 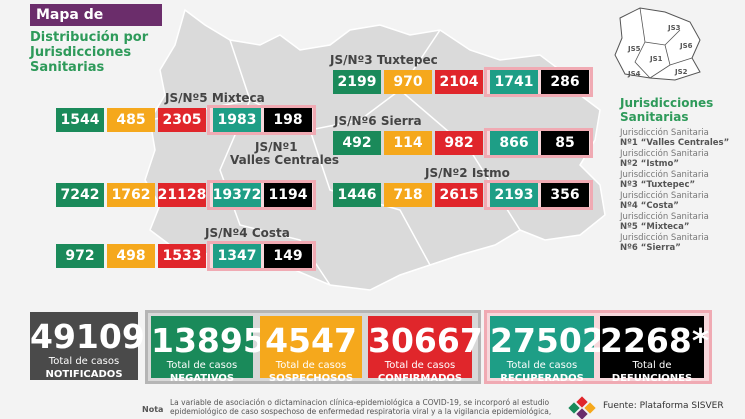 What do you see at coordinates (80, 195) in the screenshot?
I see `region-value: 7242` at bounding box center [80, 195].